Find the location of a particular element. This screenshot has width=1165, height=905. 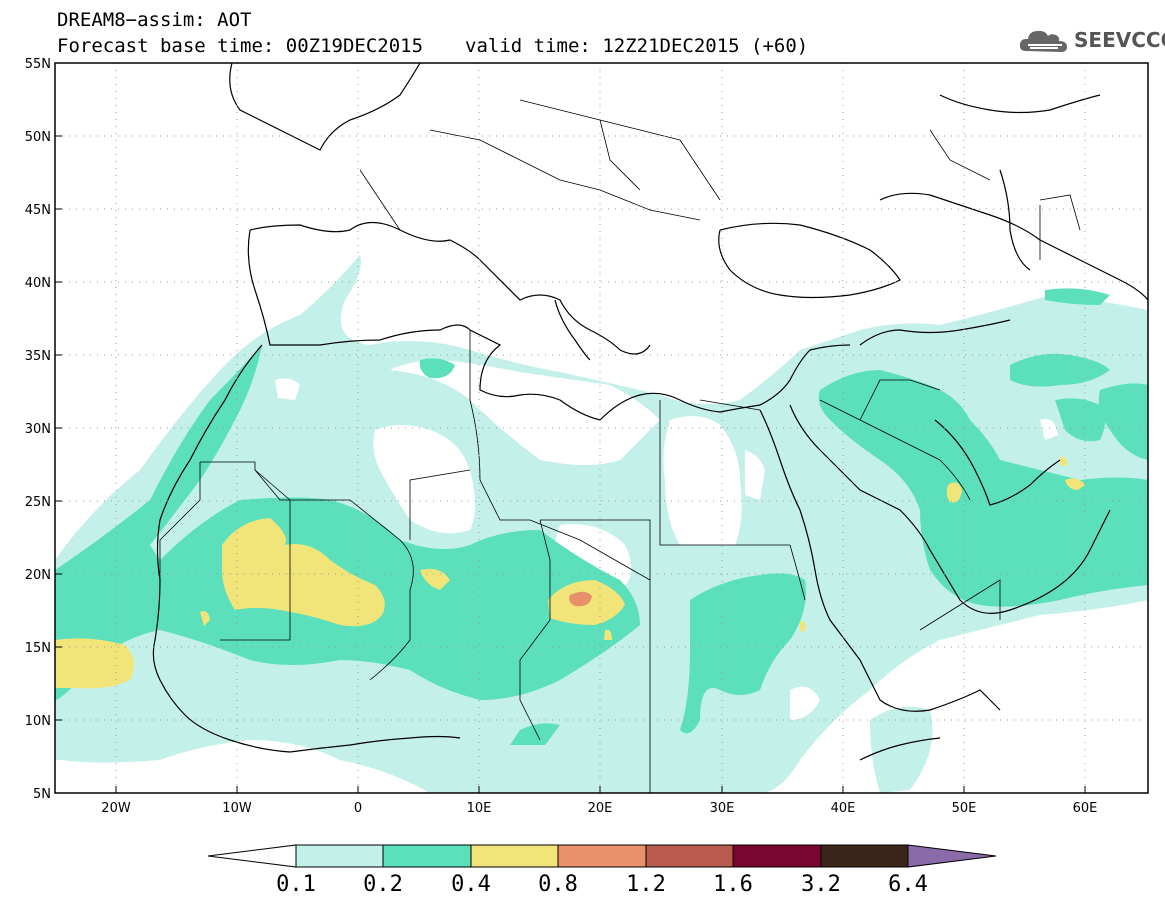

colorbar-label: 0.2 is located at coordinates (383, 884).